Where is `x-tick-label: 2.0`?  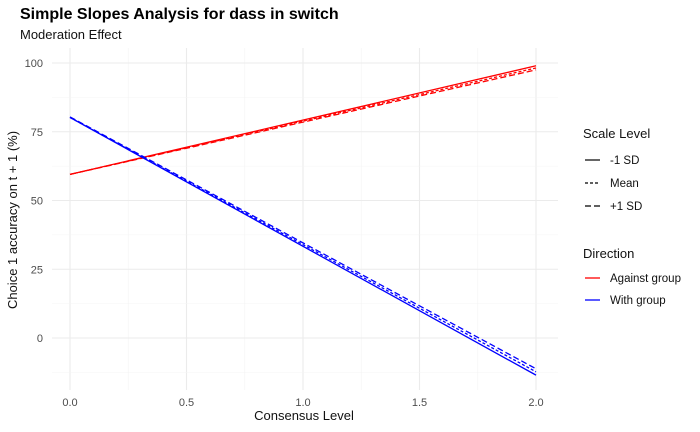 x-tick-label: 2.0 is located at coordinates (535, 403).